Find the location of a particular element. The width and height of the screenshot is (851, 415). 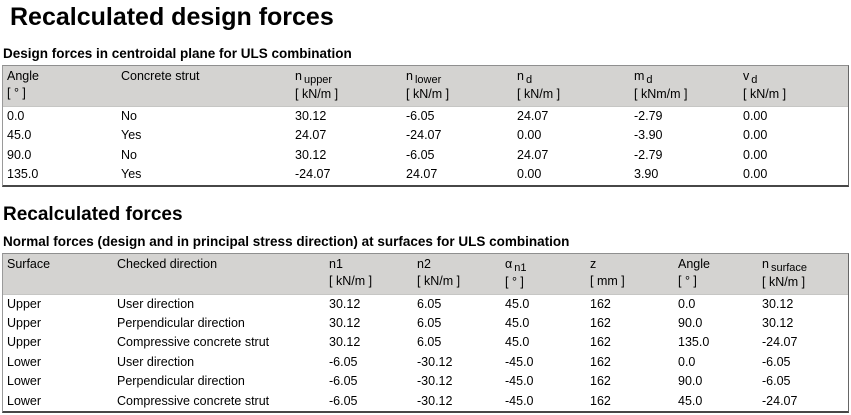

table-cell: Yes is located at coordinates (131, 135).